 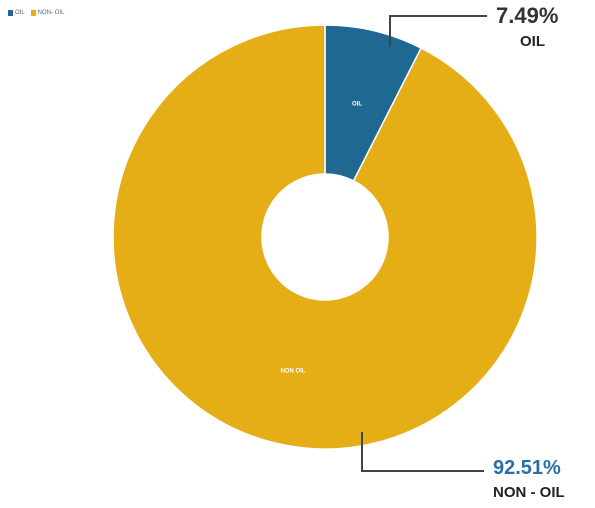 I want to click on legend-swatch-oil, so click(x=10, y=13).